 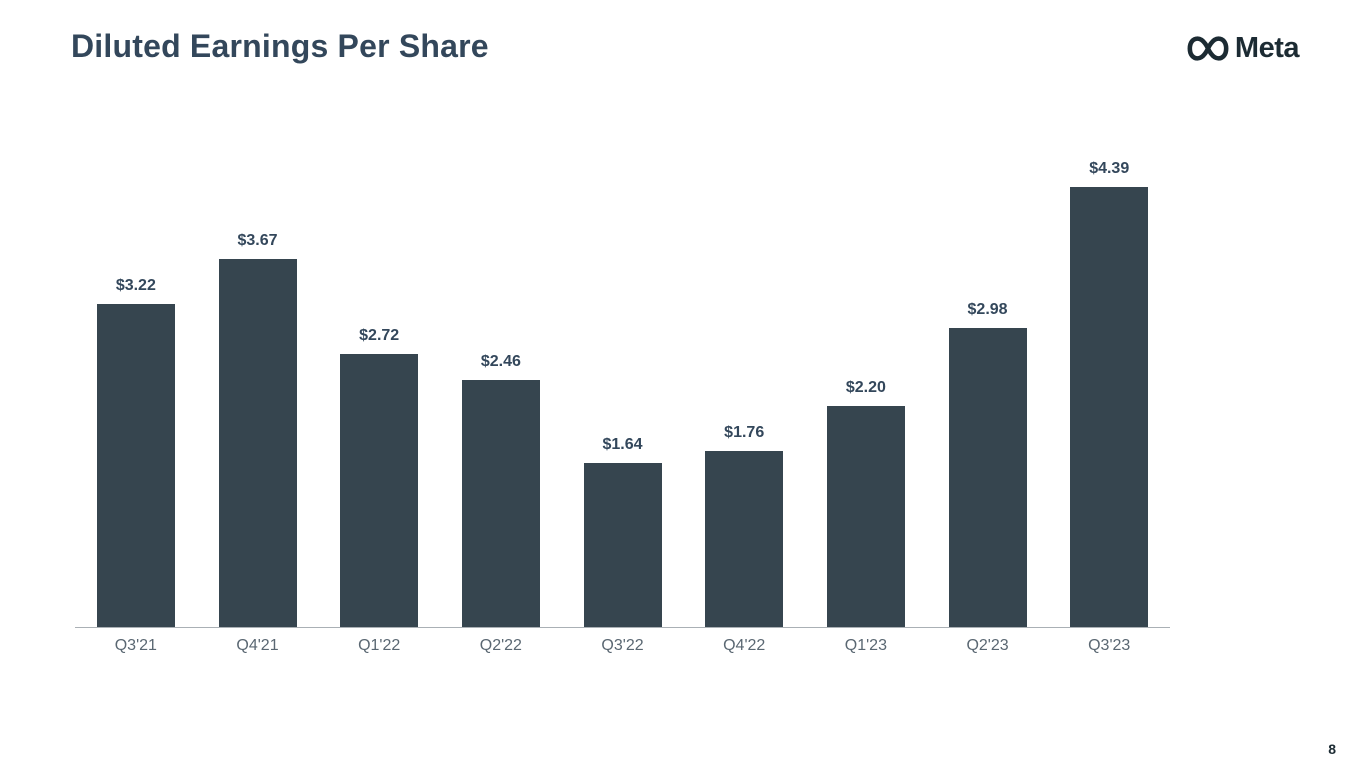 What do you see at coordinates (500, 361) in the screenshot?
I see `bar-value-label: $2.46` at bounding box center [500, 361].